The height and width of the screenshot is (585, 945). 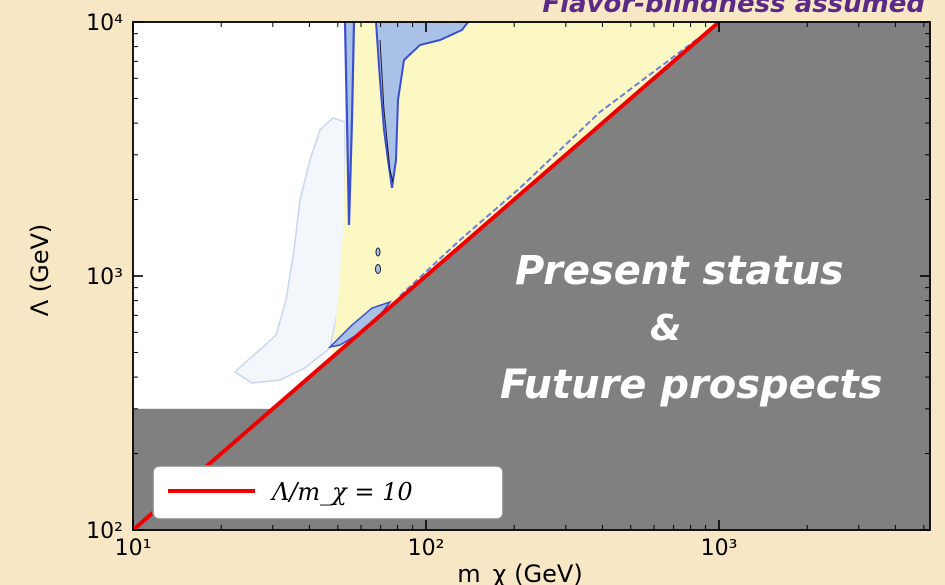 I want to click on header-note: Flavor-blindness assumed, so click(x=733, y=9).